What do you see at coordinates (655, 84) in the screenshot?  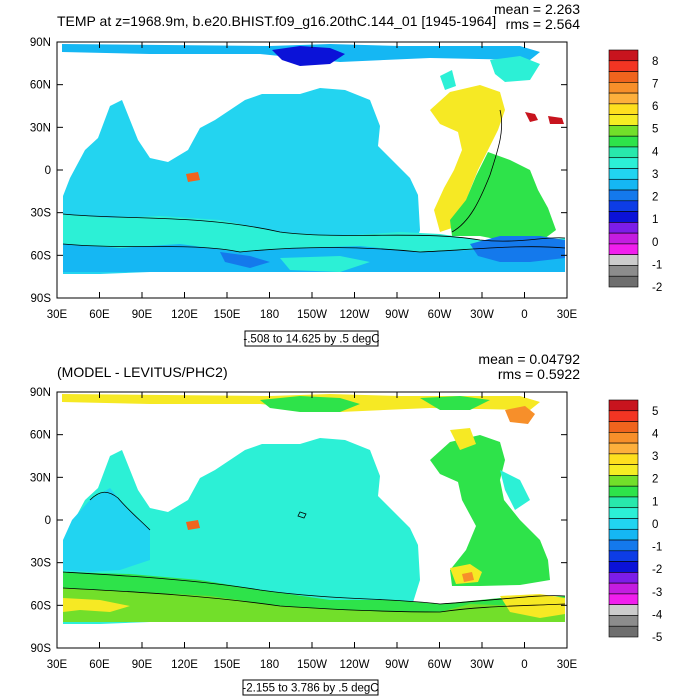 I see `colorbar-label: 7` at bounding box center [655, 84].